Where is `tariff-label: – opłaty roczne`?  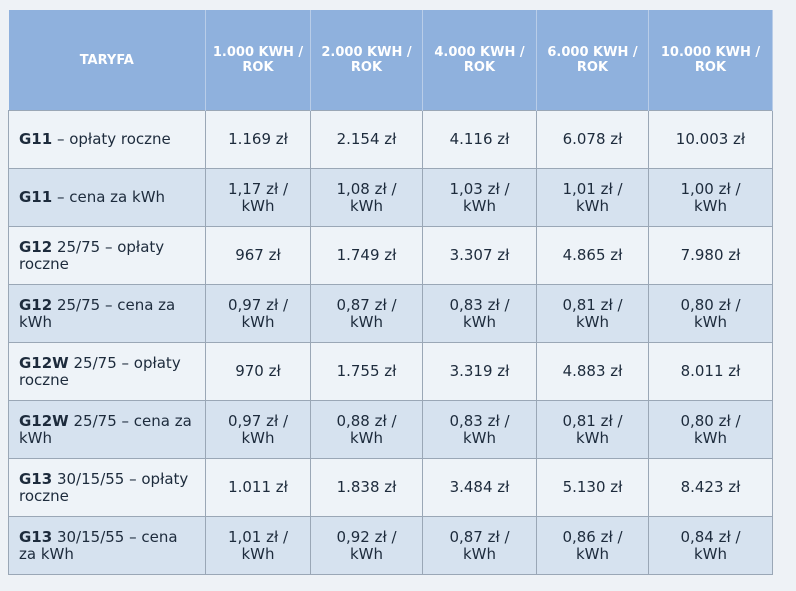
tariff-label: – opłaty roczne is located at coordinates (113, 139).